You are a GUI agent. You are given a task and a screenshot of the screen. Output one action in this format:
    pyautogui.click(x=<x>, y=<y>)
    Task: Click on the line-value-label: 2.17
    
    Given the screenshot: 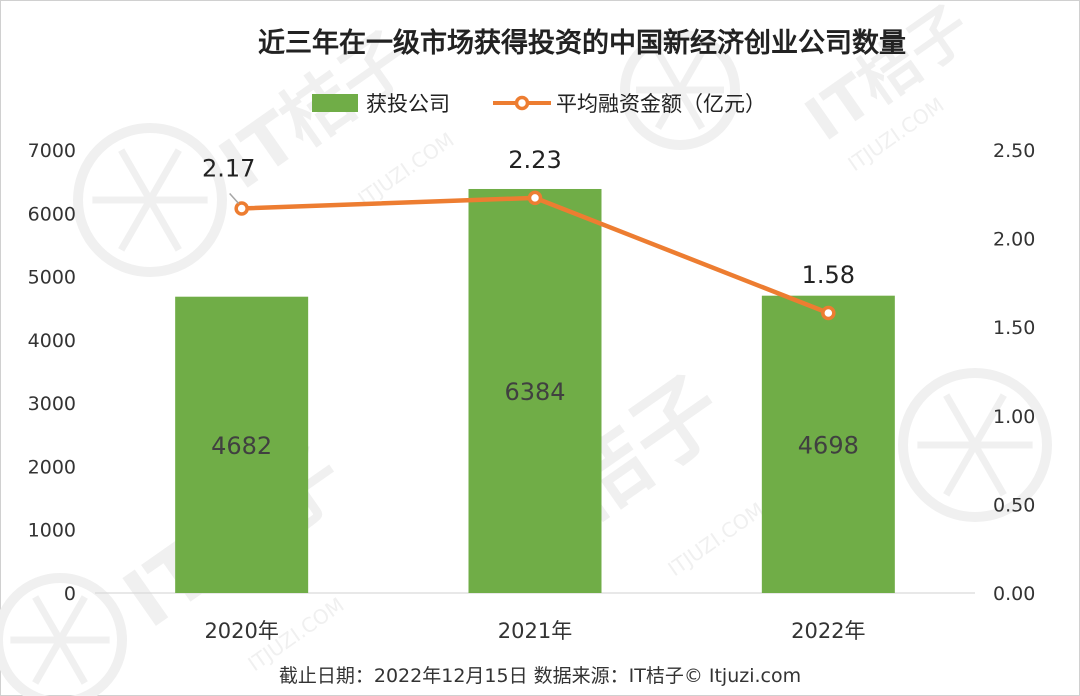 What is the action you would take?
    pyautogui.click(x=228, y=168)
    